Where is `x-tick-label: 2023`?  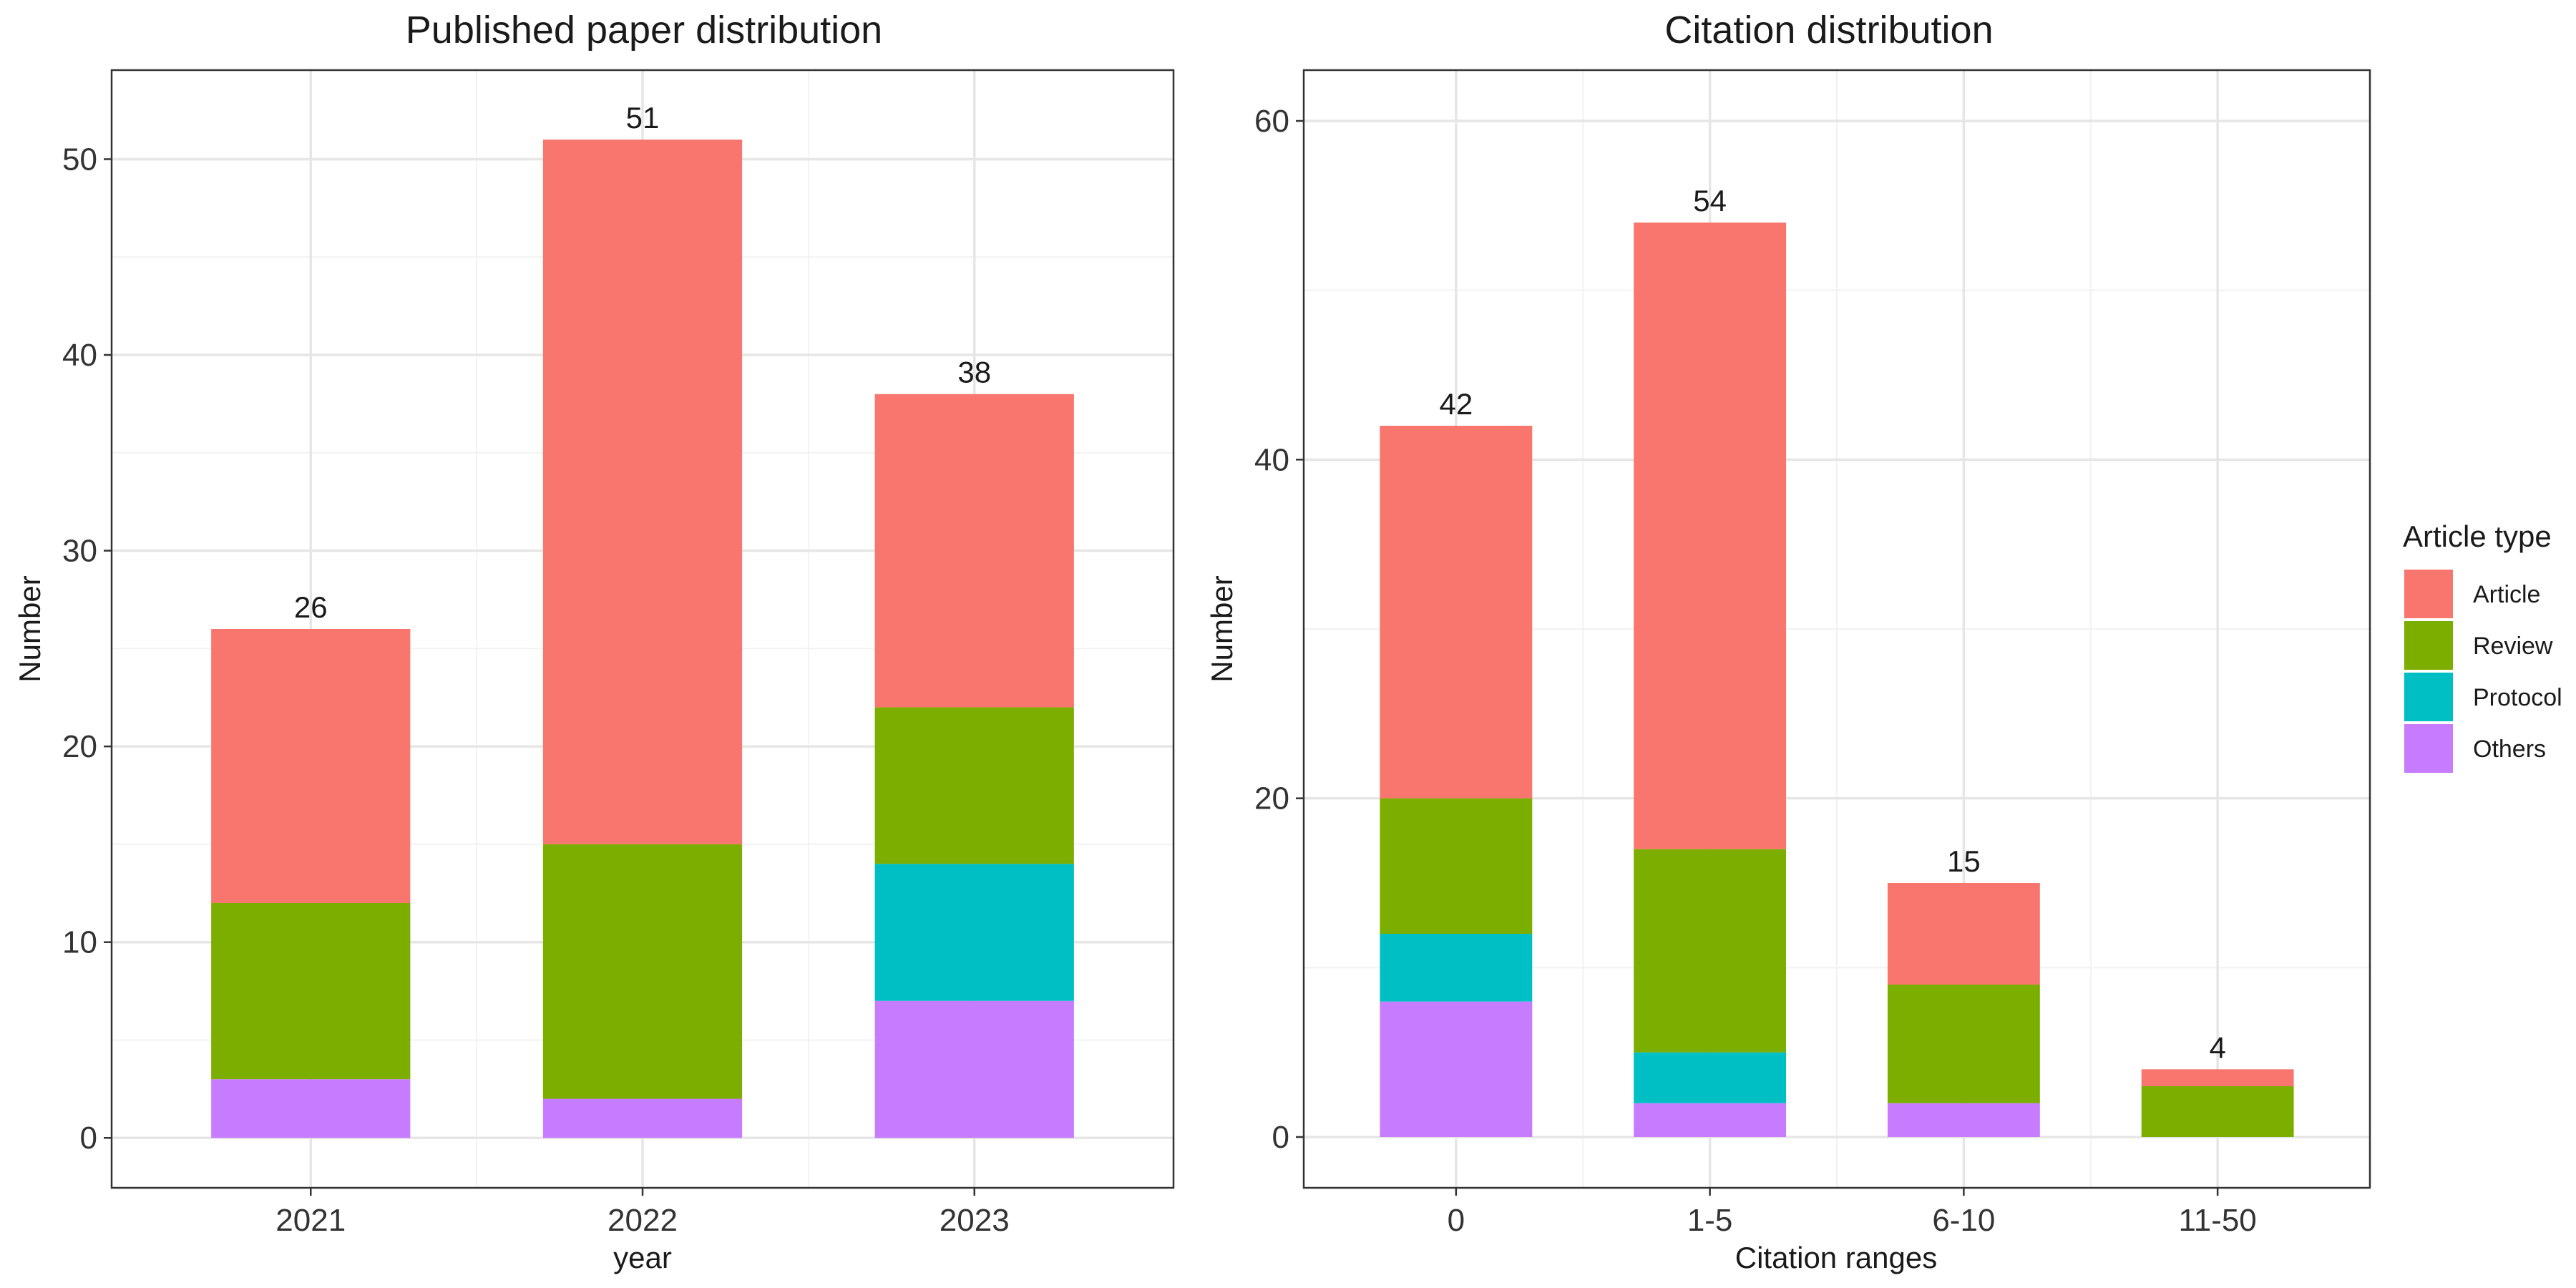
x-tick-label: 2023 is located at coordinates (975, 1220).